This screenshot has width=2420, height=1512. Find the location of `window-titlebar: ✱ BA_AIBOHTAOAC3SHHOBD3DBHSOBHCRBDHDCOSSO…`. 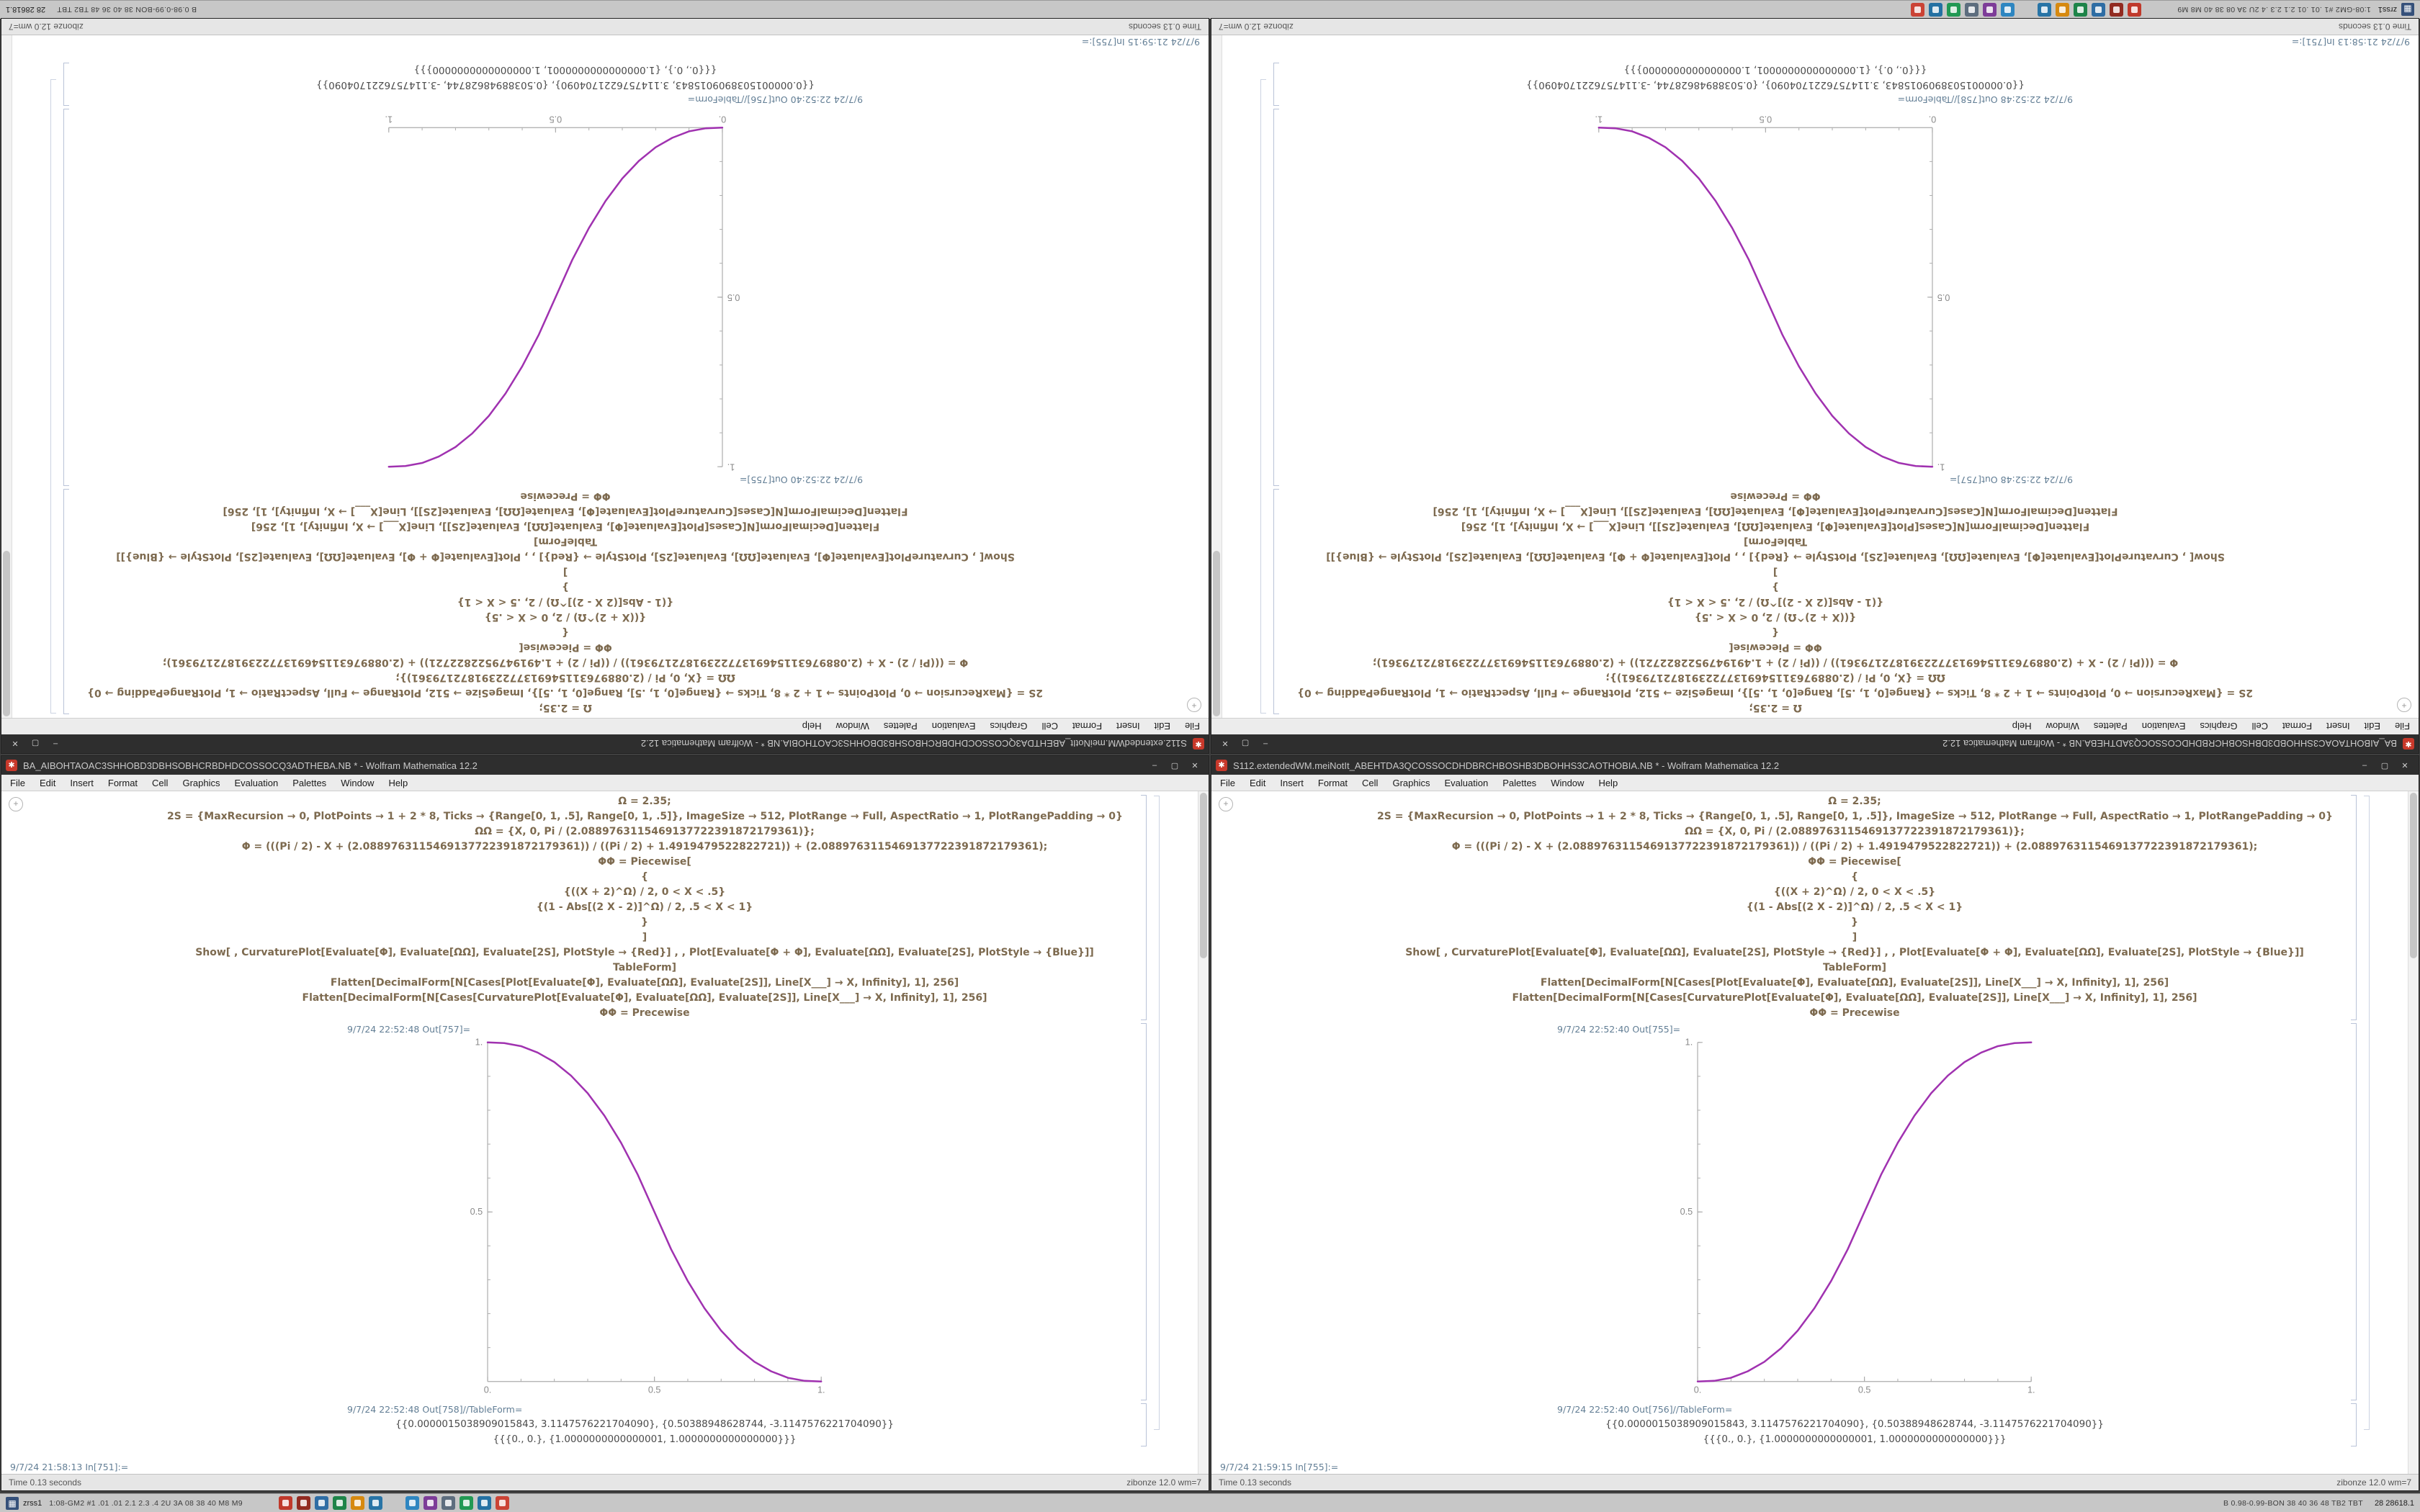

window-titlebar: ✱ BA_AIBOHTAOAC3SHHOBD3DBHSOBHCRBDHDCOSSO… is located at coordinates (1815, 743).